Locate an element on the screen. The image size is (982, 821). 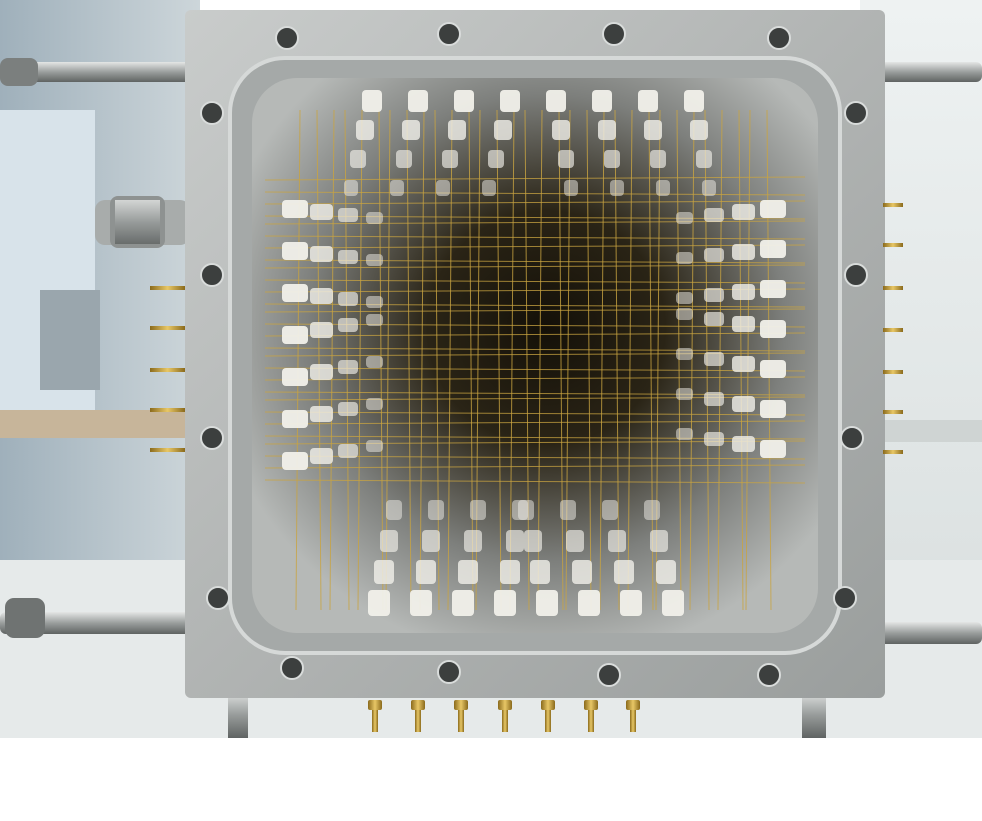
right-shelf is located at coordinates (931, 431).